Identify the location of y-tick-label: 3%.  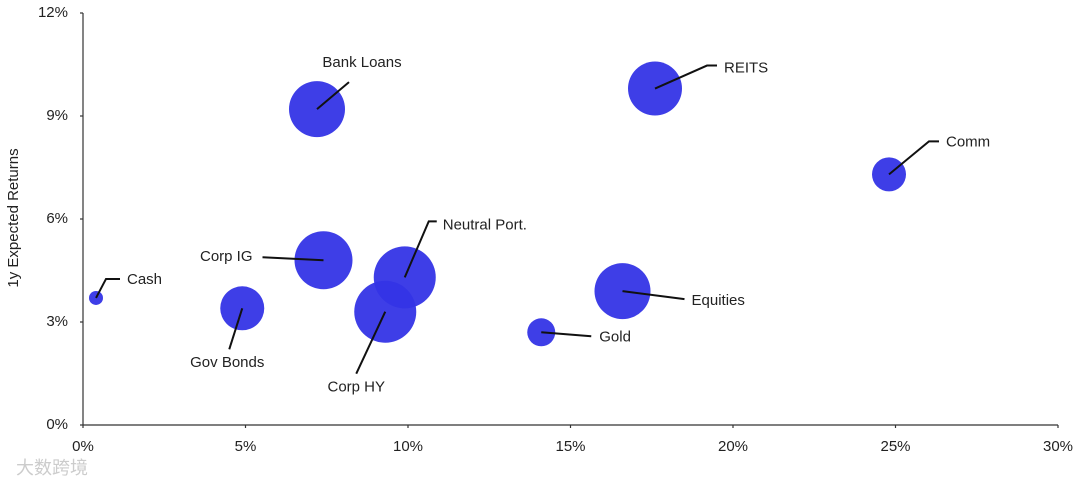
(57, 321).